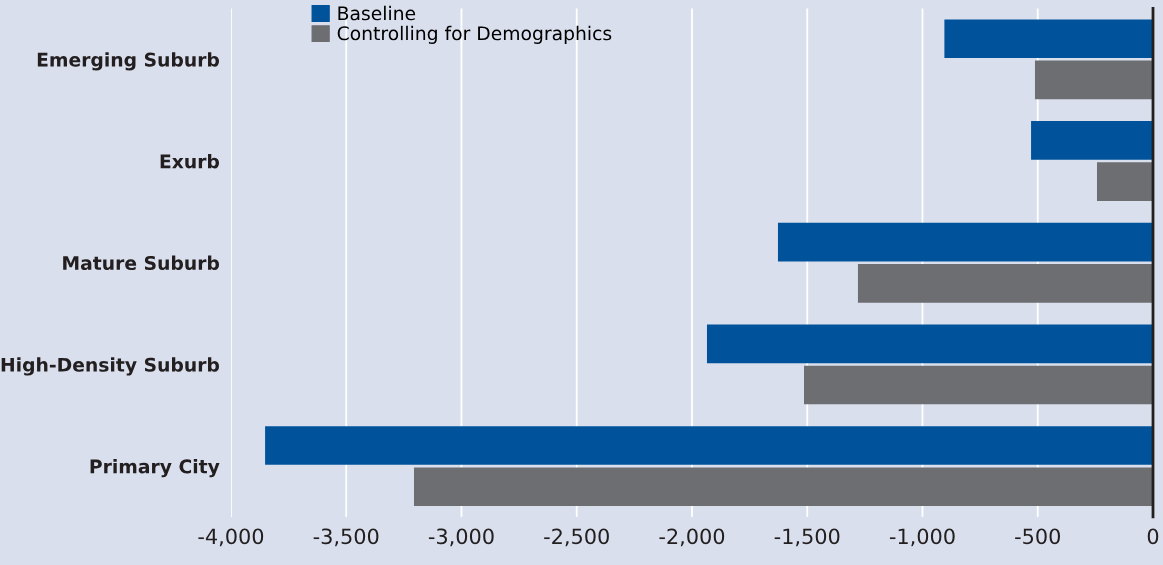 The height and width of the screenshot is (565, 1163). What do you see at coordinates (377, 13) in the screenshot?
I see `legend-label: Baseline` at bounding box center [377, 13].